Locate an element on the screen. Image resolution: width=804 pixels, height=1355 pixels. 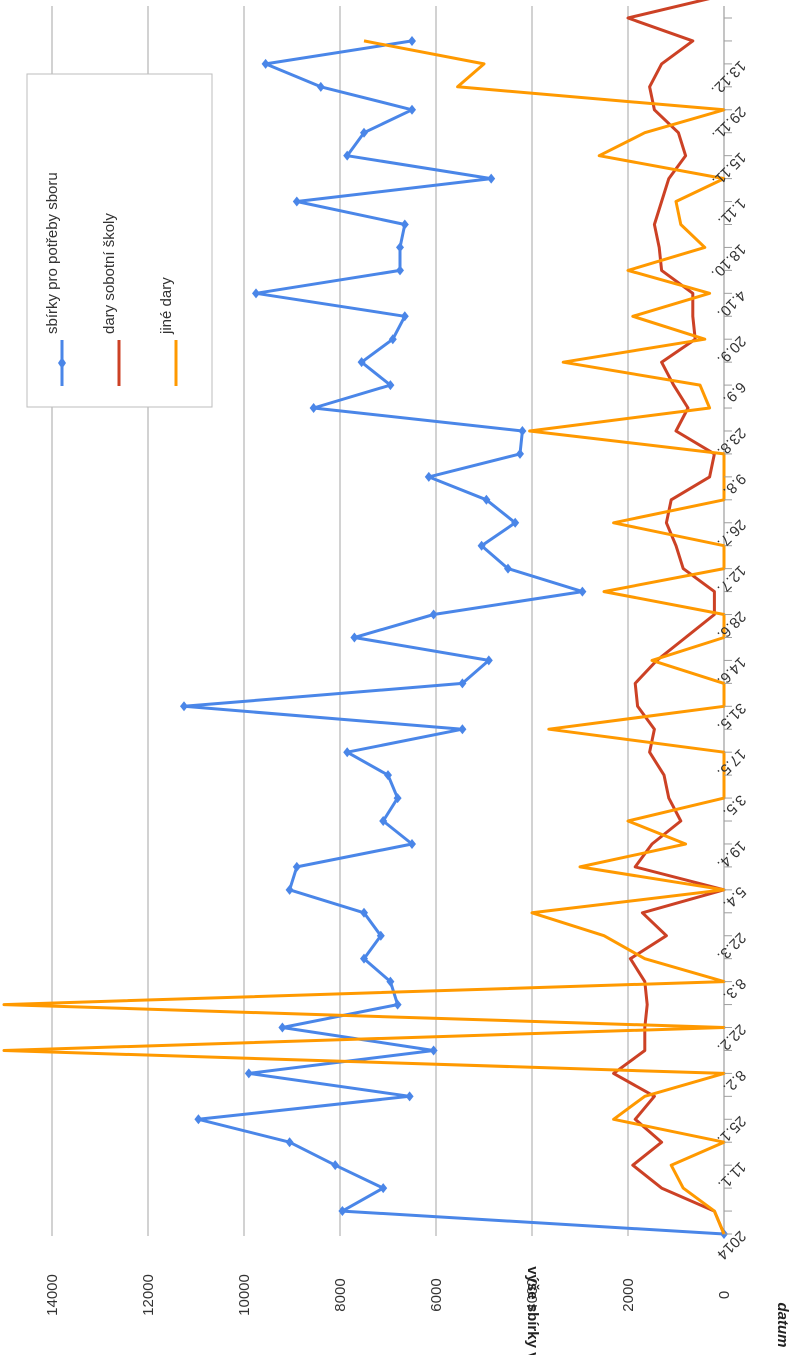
x-tick-label: 19.4. is located at coordinates (732, 855).